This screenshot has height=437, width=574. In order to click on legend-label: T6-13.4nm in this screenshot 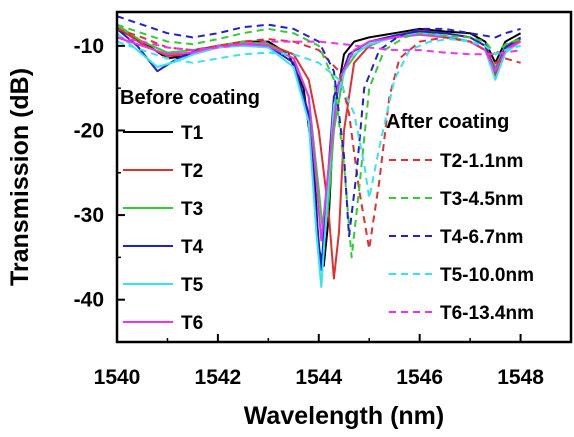, I will do `click(487, 313)`.